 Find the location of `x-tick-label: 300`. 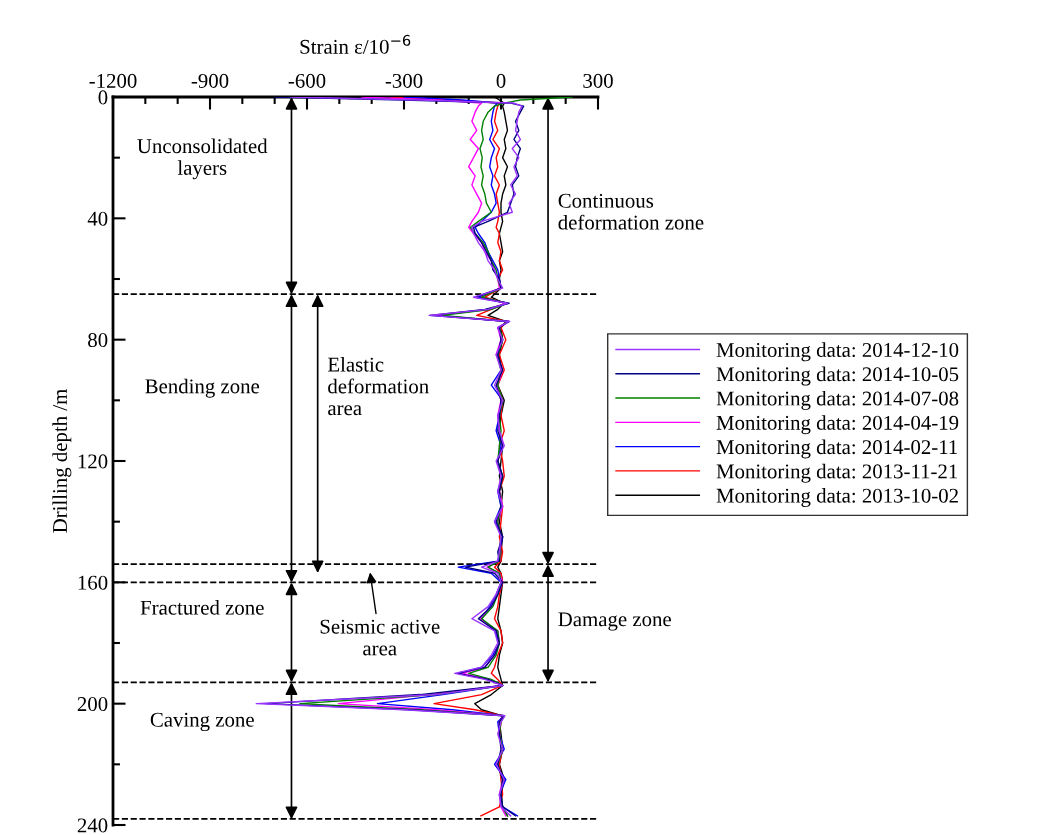

x-tick-label: 300 is located at coordinates (598, 80).